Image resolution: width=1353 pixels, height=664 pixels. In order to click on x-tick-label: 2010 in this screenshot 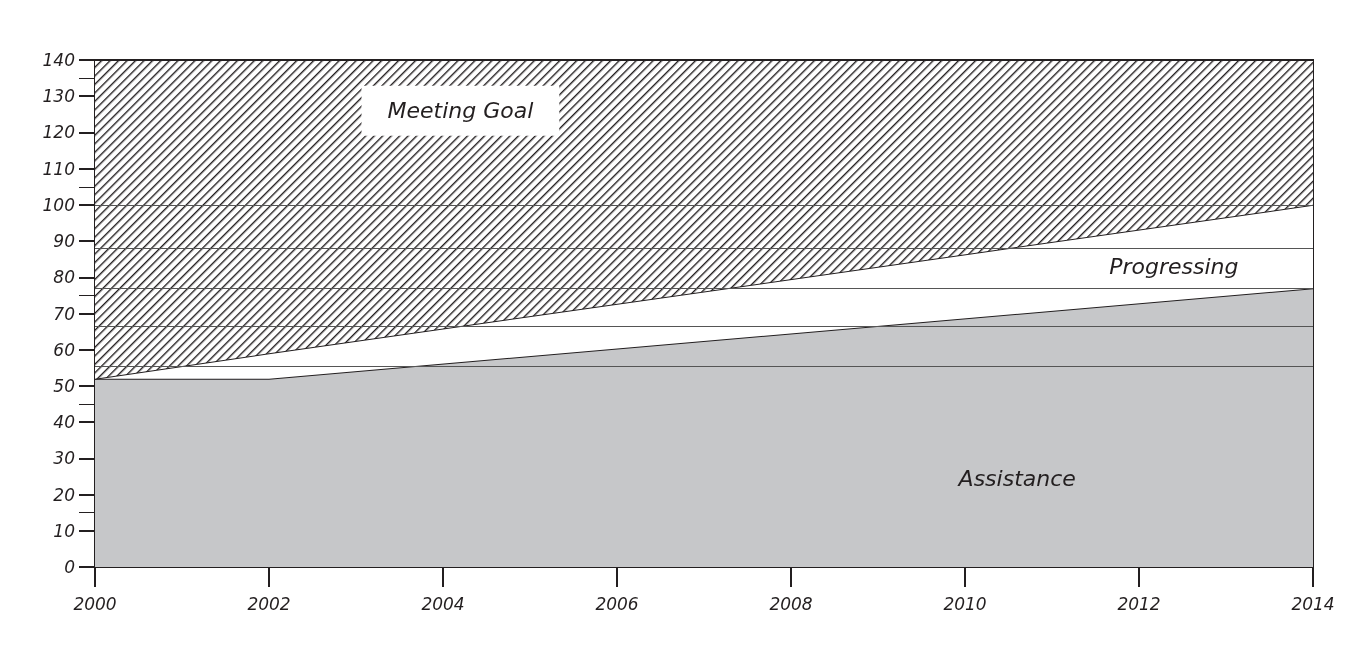, I will do `click(965, 603)`.